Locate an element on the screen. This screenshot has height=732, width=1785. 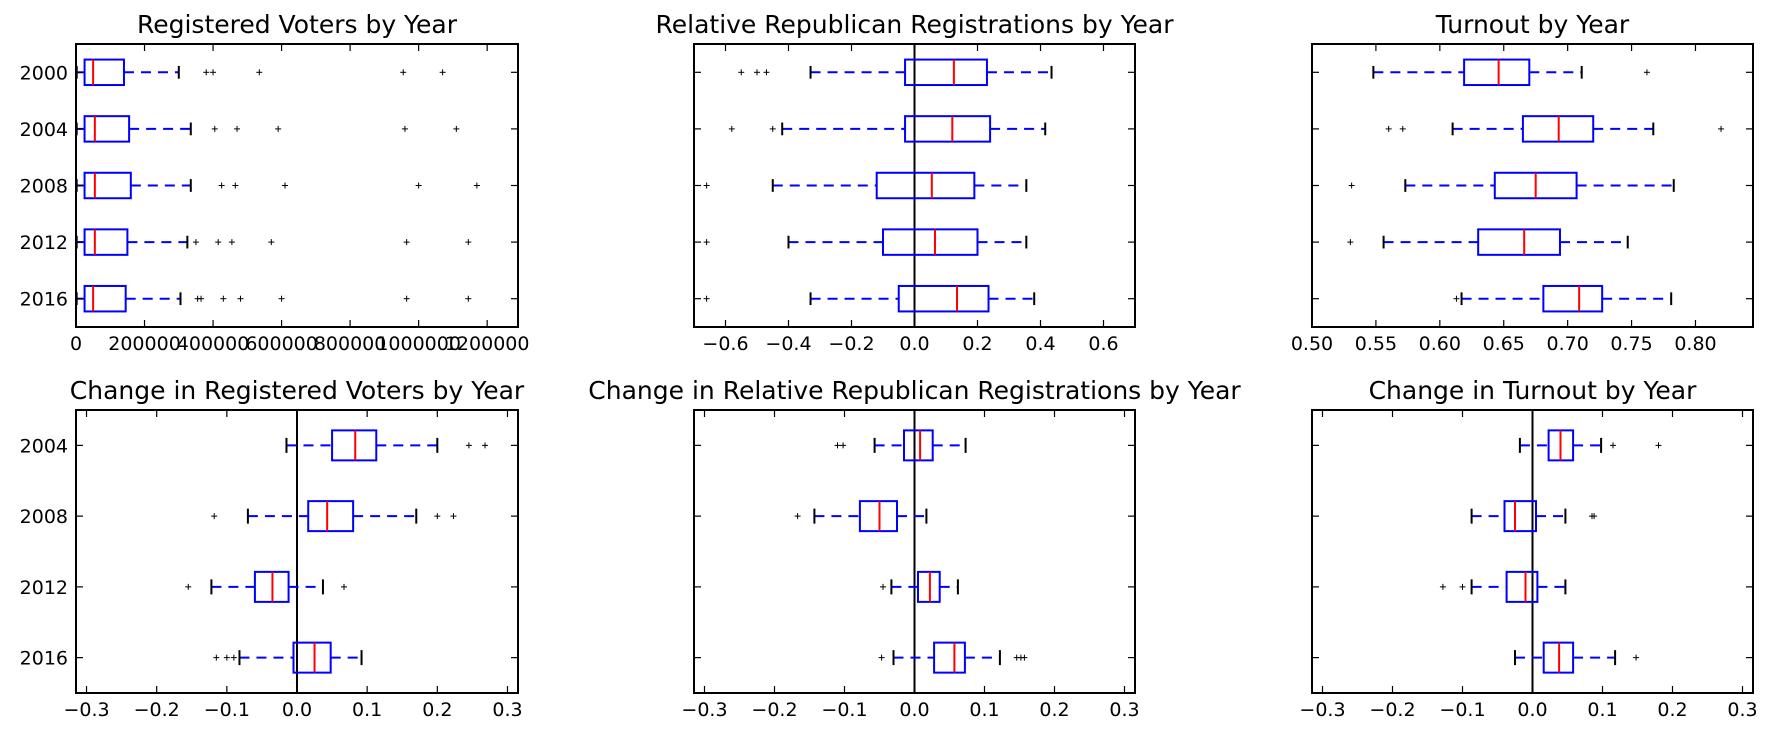
x-tick-label: 0.65 is located at coordinates (1504, 344).